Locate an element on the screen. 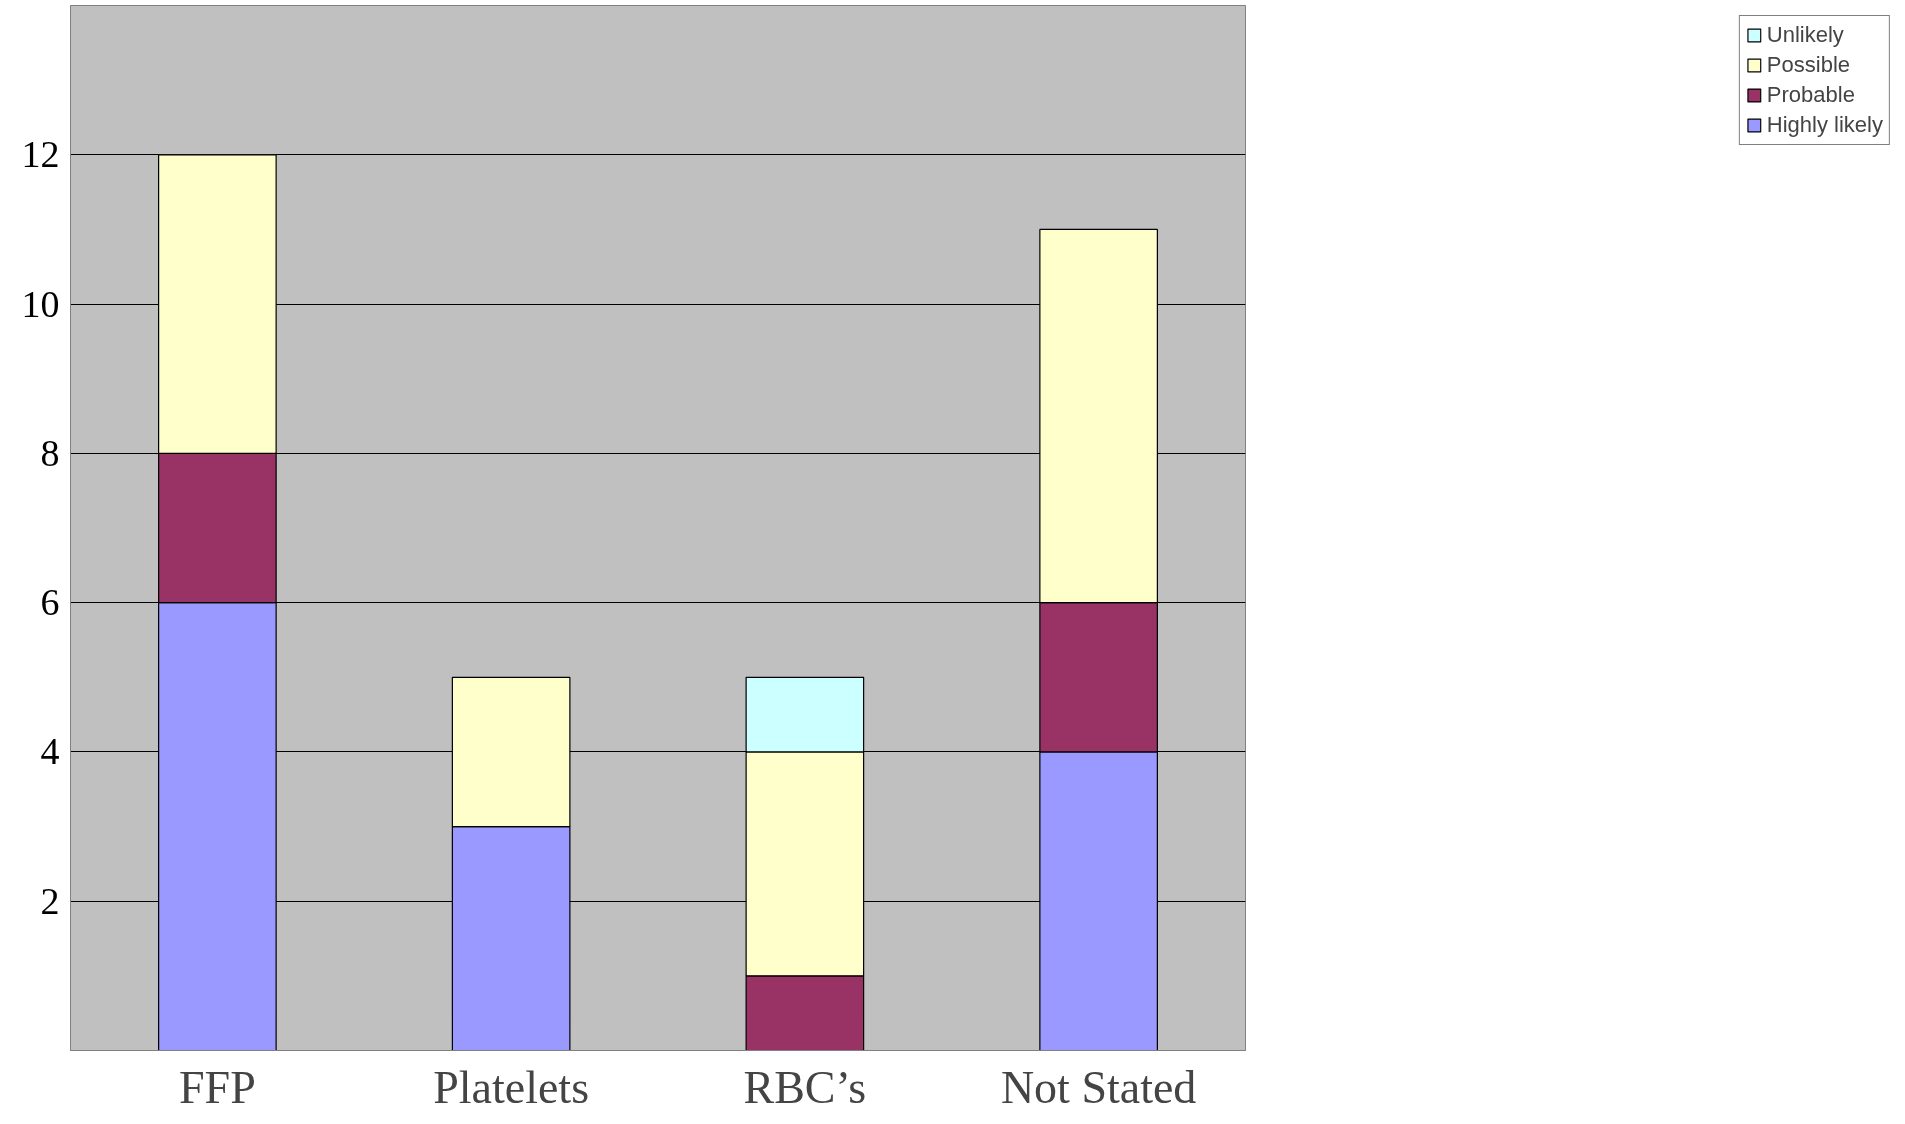  y-tick-label: 12 is located at coordinates (40, 154).